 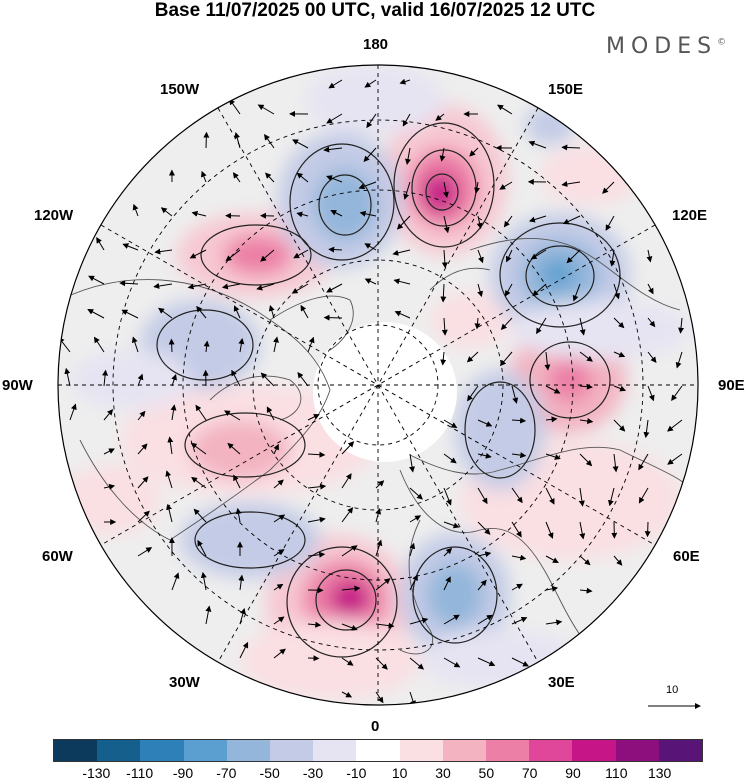 What do you see at coordinates (690, 215) in the screenshot?
I see `lon-label-120e: 120E` at bounding box center [690, 215].